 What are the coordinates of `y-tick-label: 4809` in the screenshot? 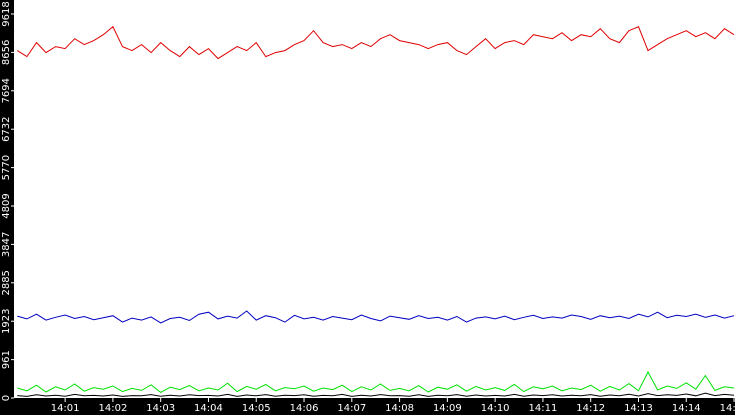 It's located at (6, 205).